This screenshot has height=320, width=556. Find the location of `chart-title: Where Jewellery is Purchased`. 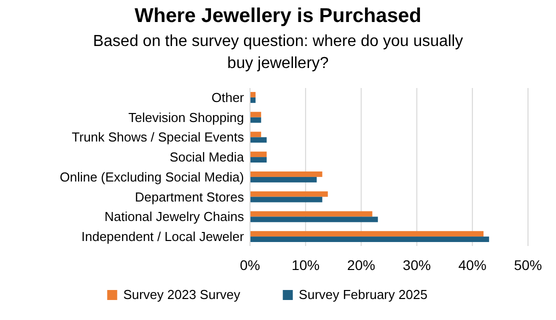

chart-title: Where Jewellery is Purchased is located at coordinates (278, 16).